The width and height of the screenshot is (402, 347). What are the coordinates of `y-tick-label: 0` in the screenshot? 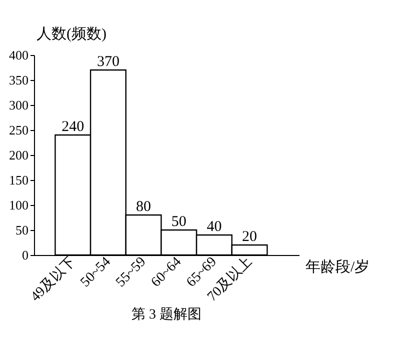 It's located at (25, 255).